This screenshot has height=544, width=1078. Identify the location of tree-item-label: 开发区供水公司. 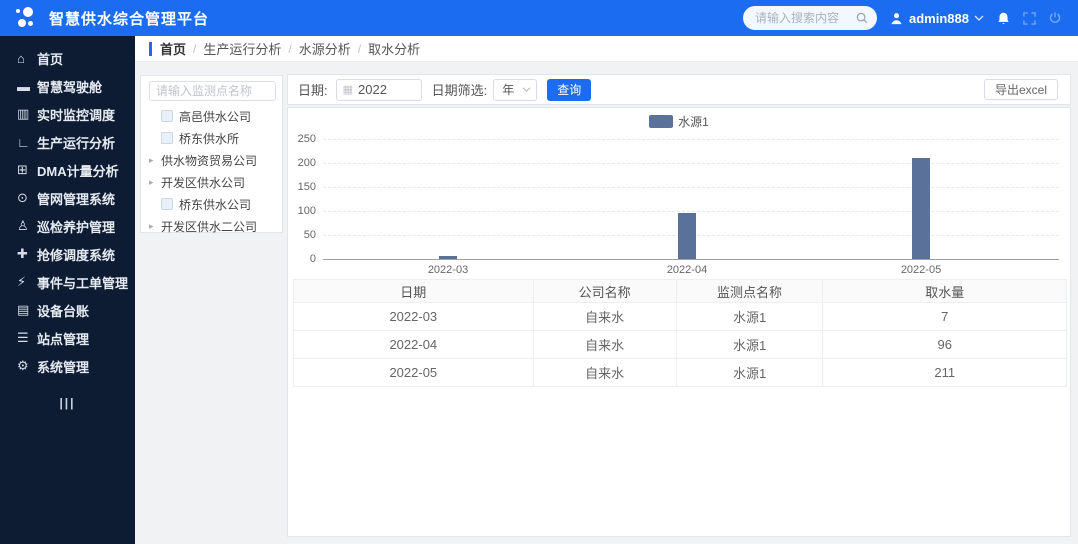
(203, 182).